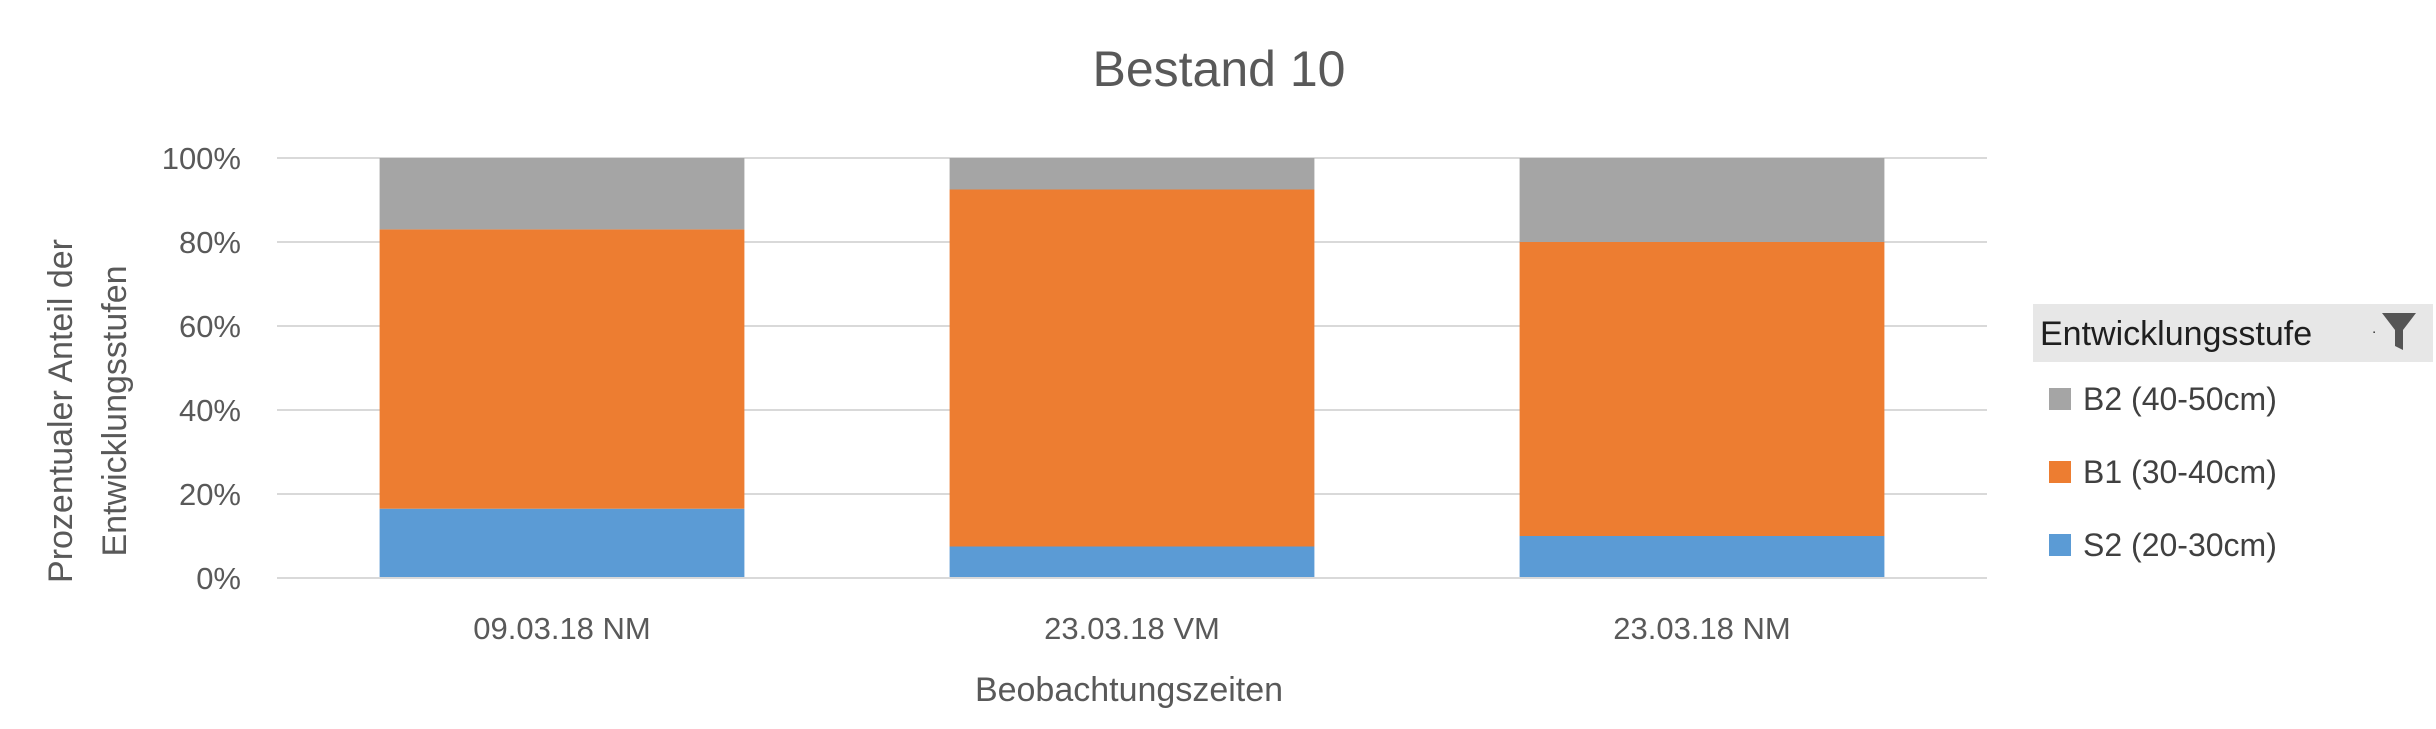  Describe the element at coordinates (2180, 545) in the screenshot. I see `legend-entry: S2 (20-30cm)` at that location.